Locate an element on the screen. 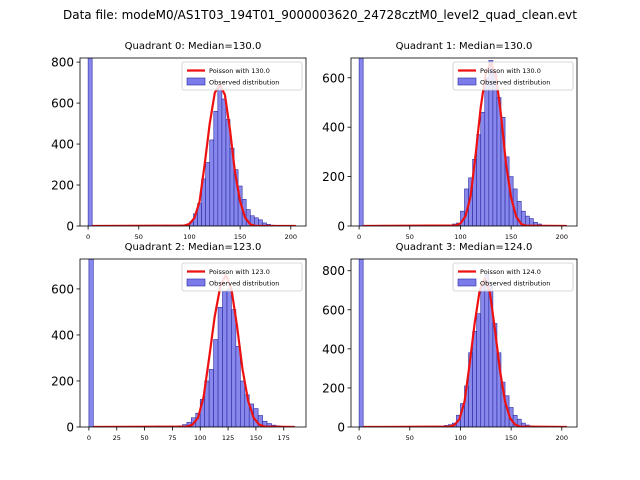 The height and width of the screenshot is (480, 640). subplot-title: Quadrant 1: Median=130.0 is located at coordinates (464, 46).